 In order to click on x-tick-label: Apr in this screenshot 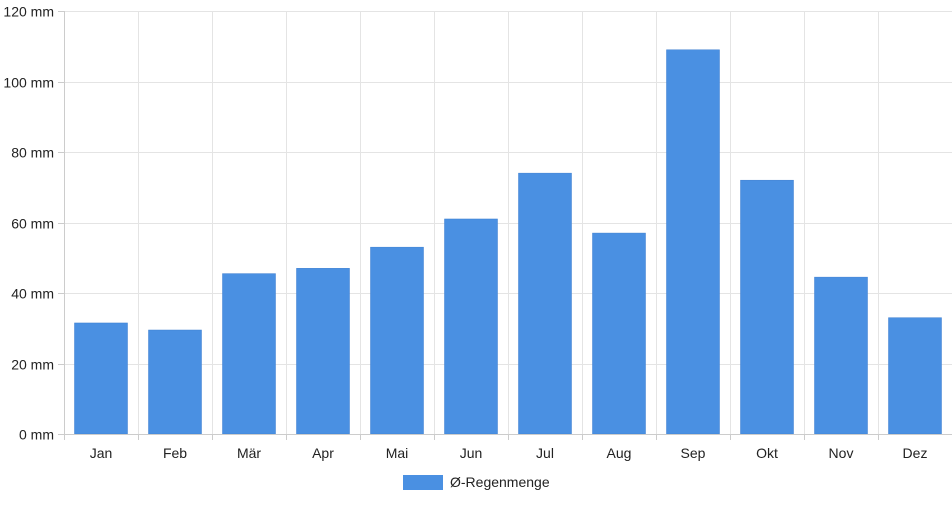, I will do `click(323, 453)`.